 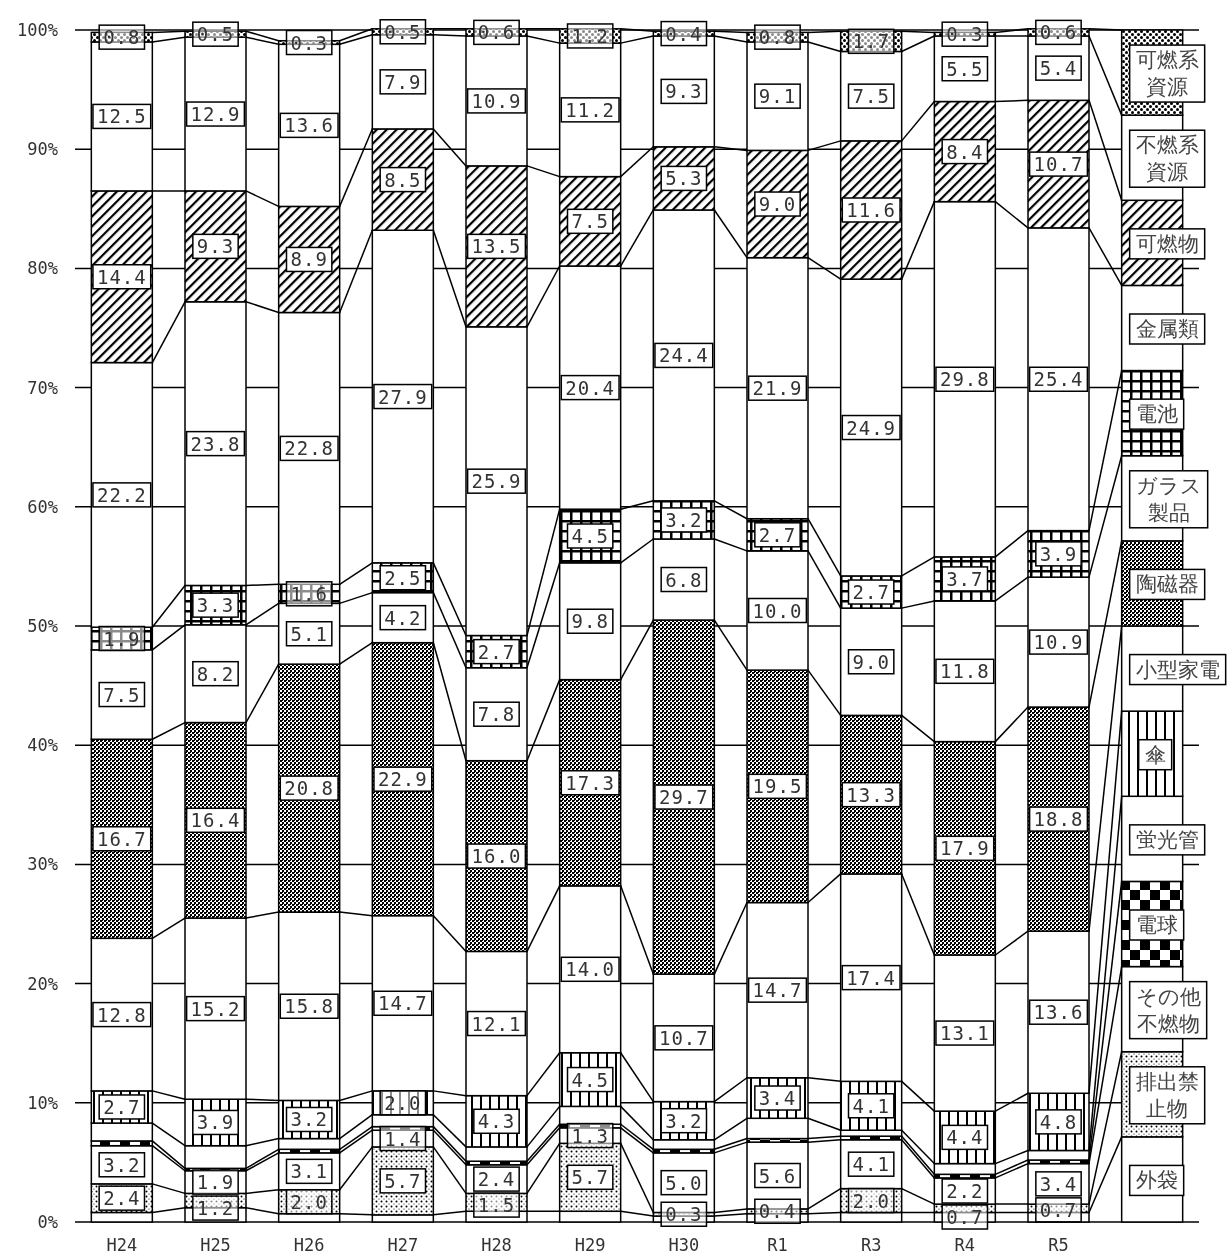 What do you see at coordinates (215, 1245) in the screenshot?
I see `x-tick-label: H25` at bounding box center [215, 1245].